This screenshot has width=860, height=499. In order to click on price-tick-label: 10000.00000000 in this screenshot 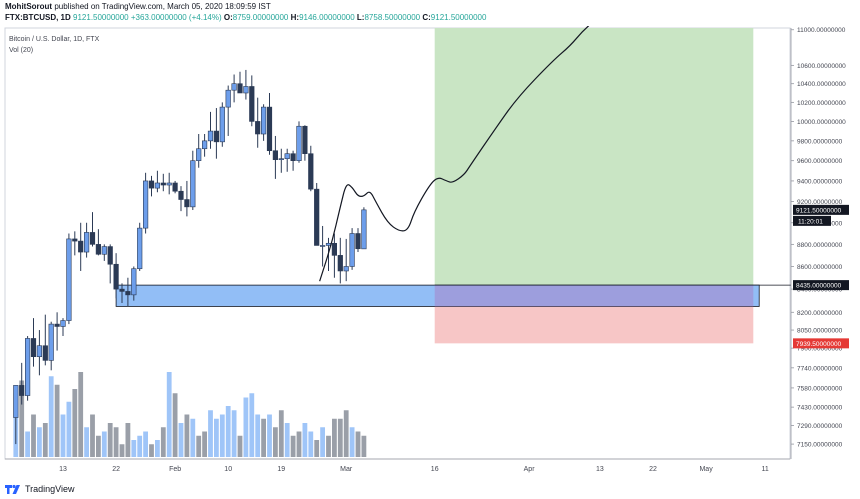, I will do `click(821, 122)`.